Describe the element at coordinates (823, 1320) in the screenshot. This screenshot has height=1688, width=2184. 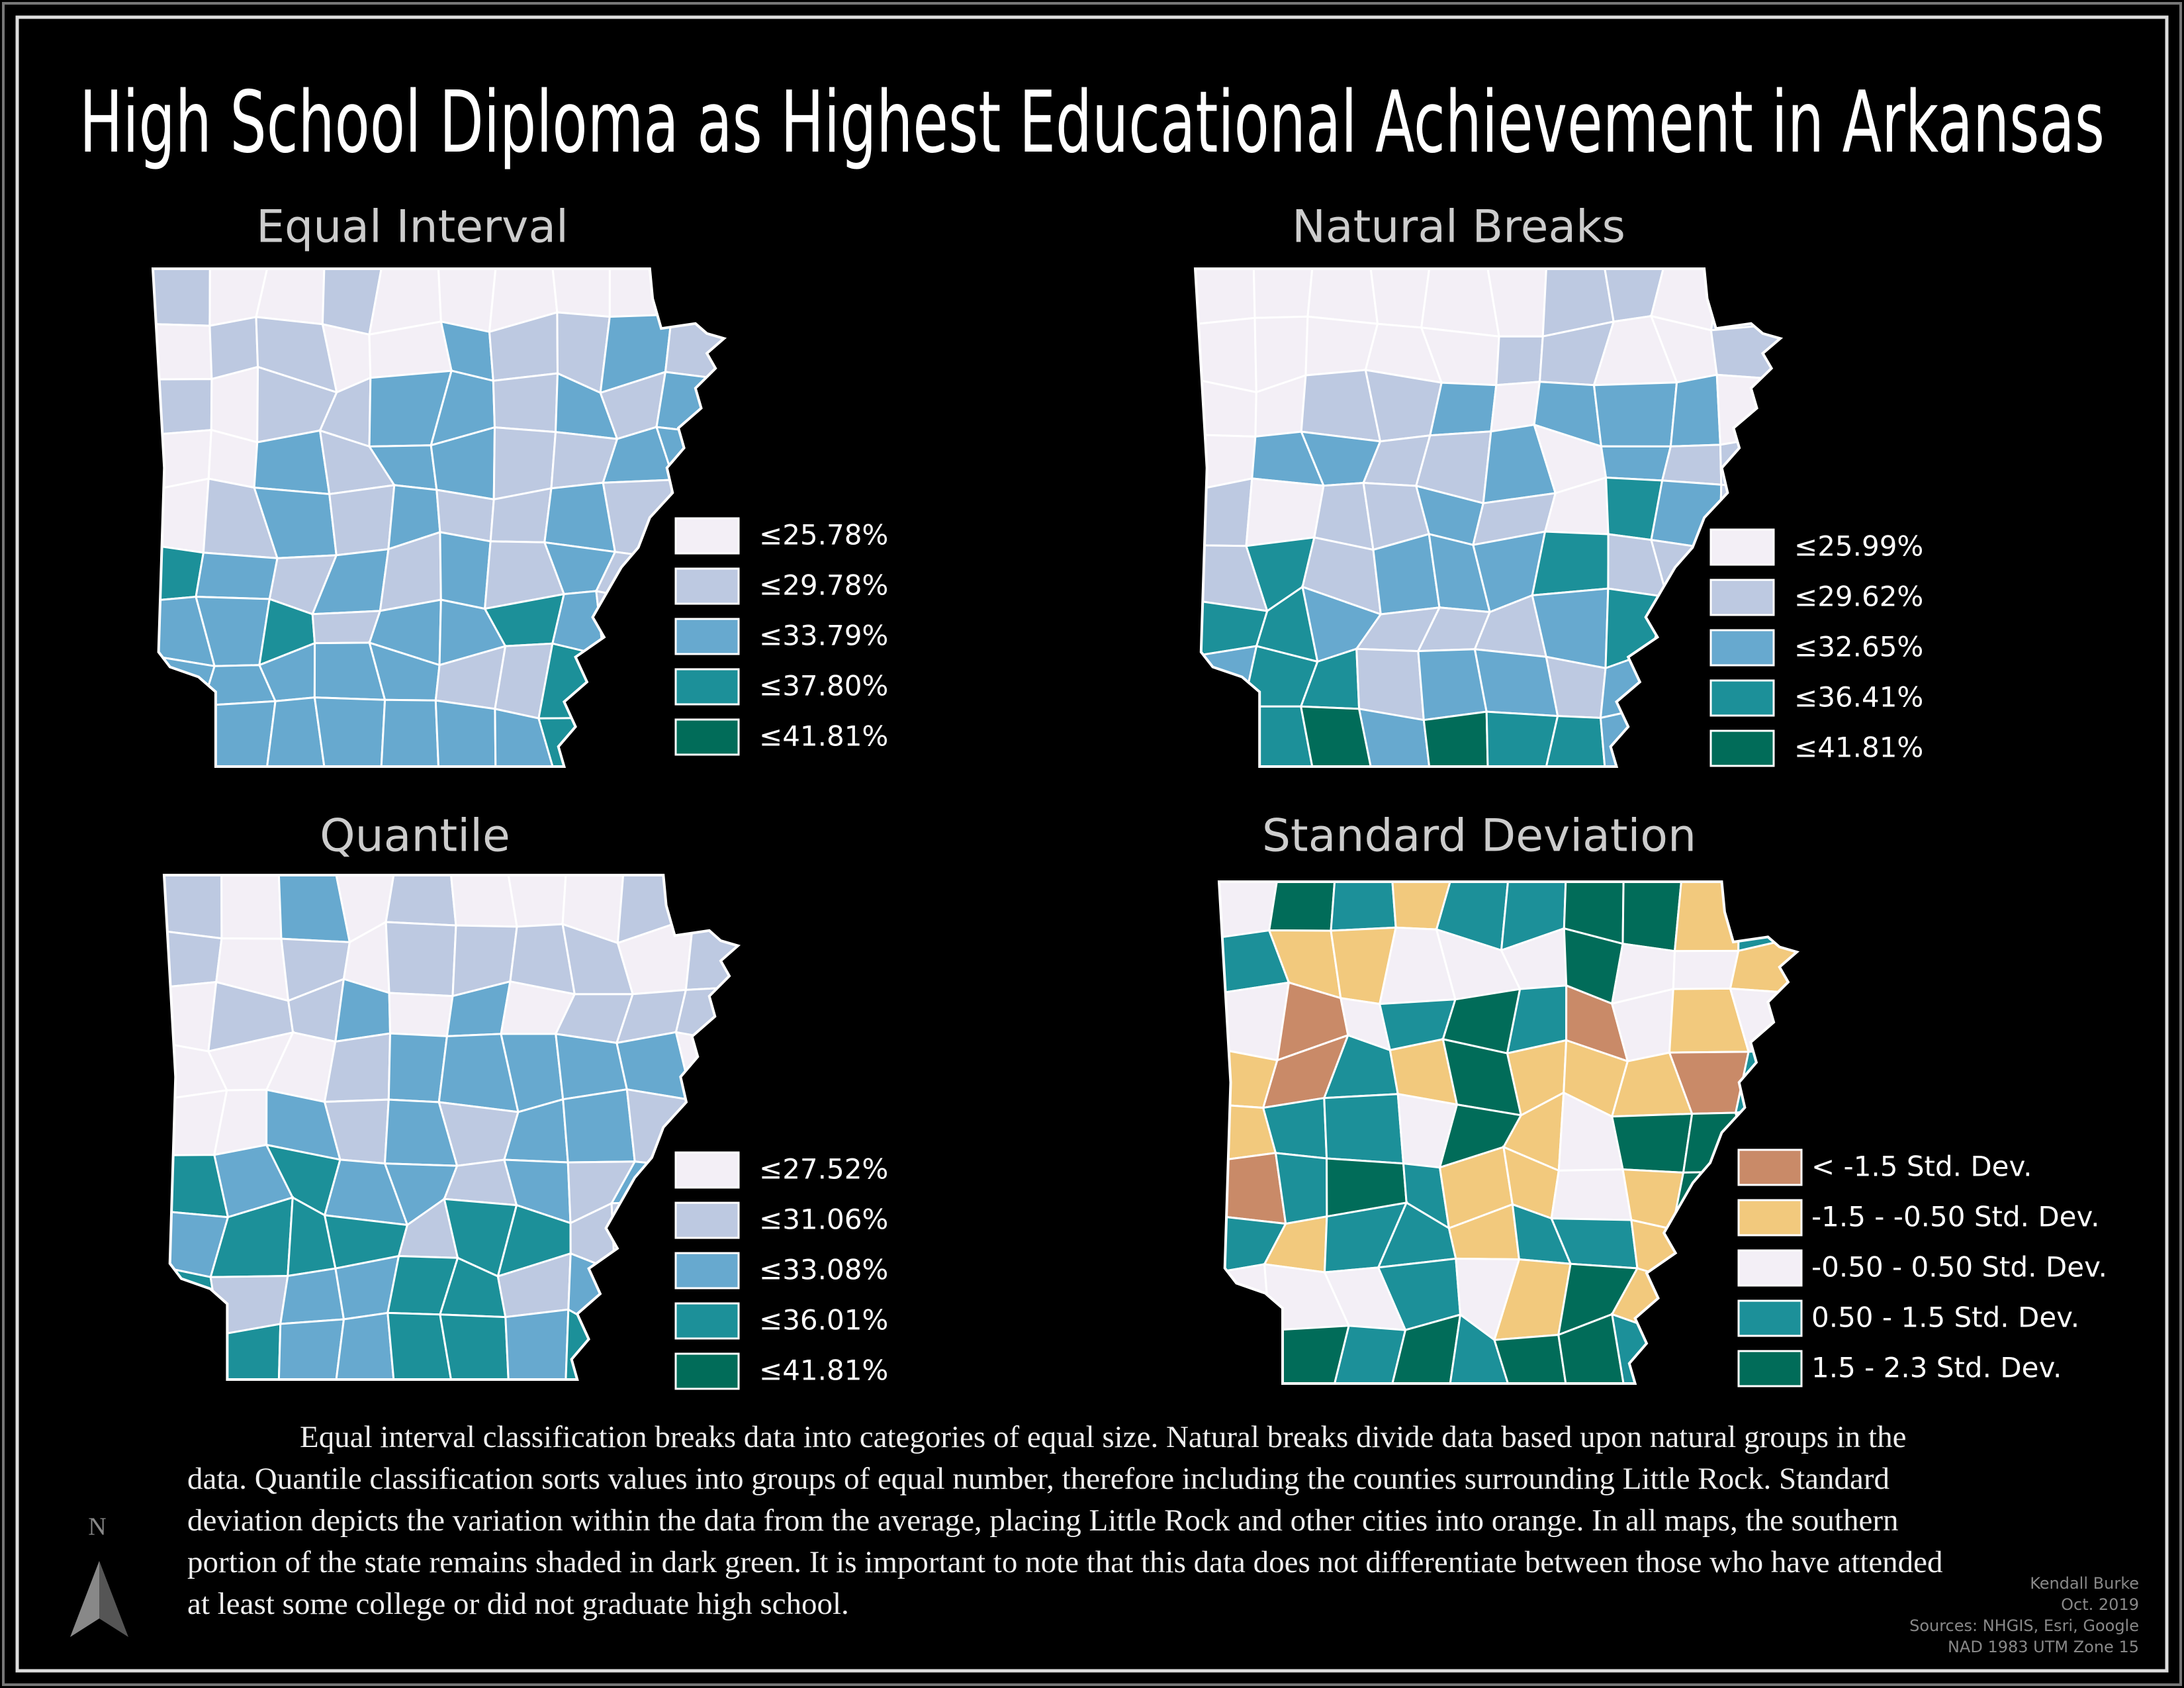
I see `legend-label: ≤36.01%` at that location.